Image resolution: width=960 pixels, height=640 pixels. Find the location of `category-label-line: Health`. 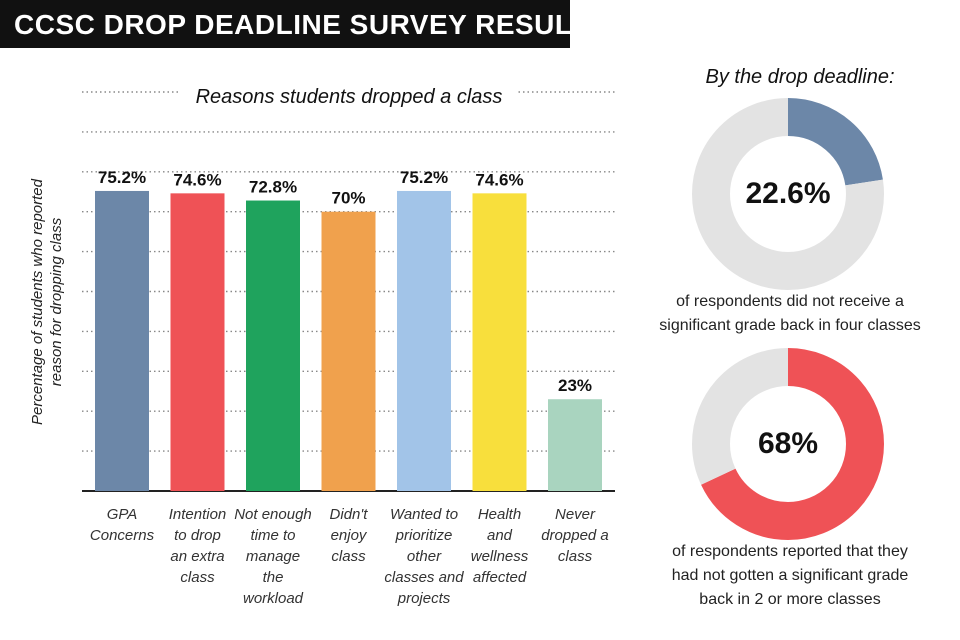

category-label-line: Health is located at coordinates (499, 514).